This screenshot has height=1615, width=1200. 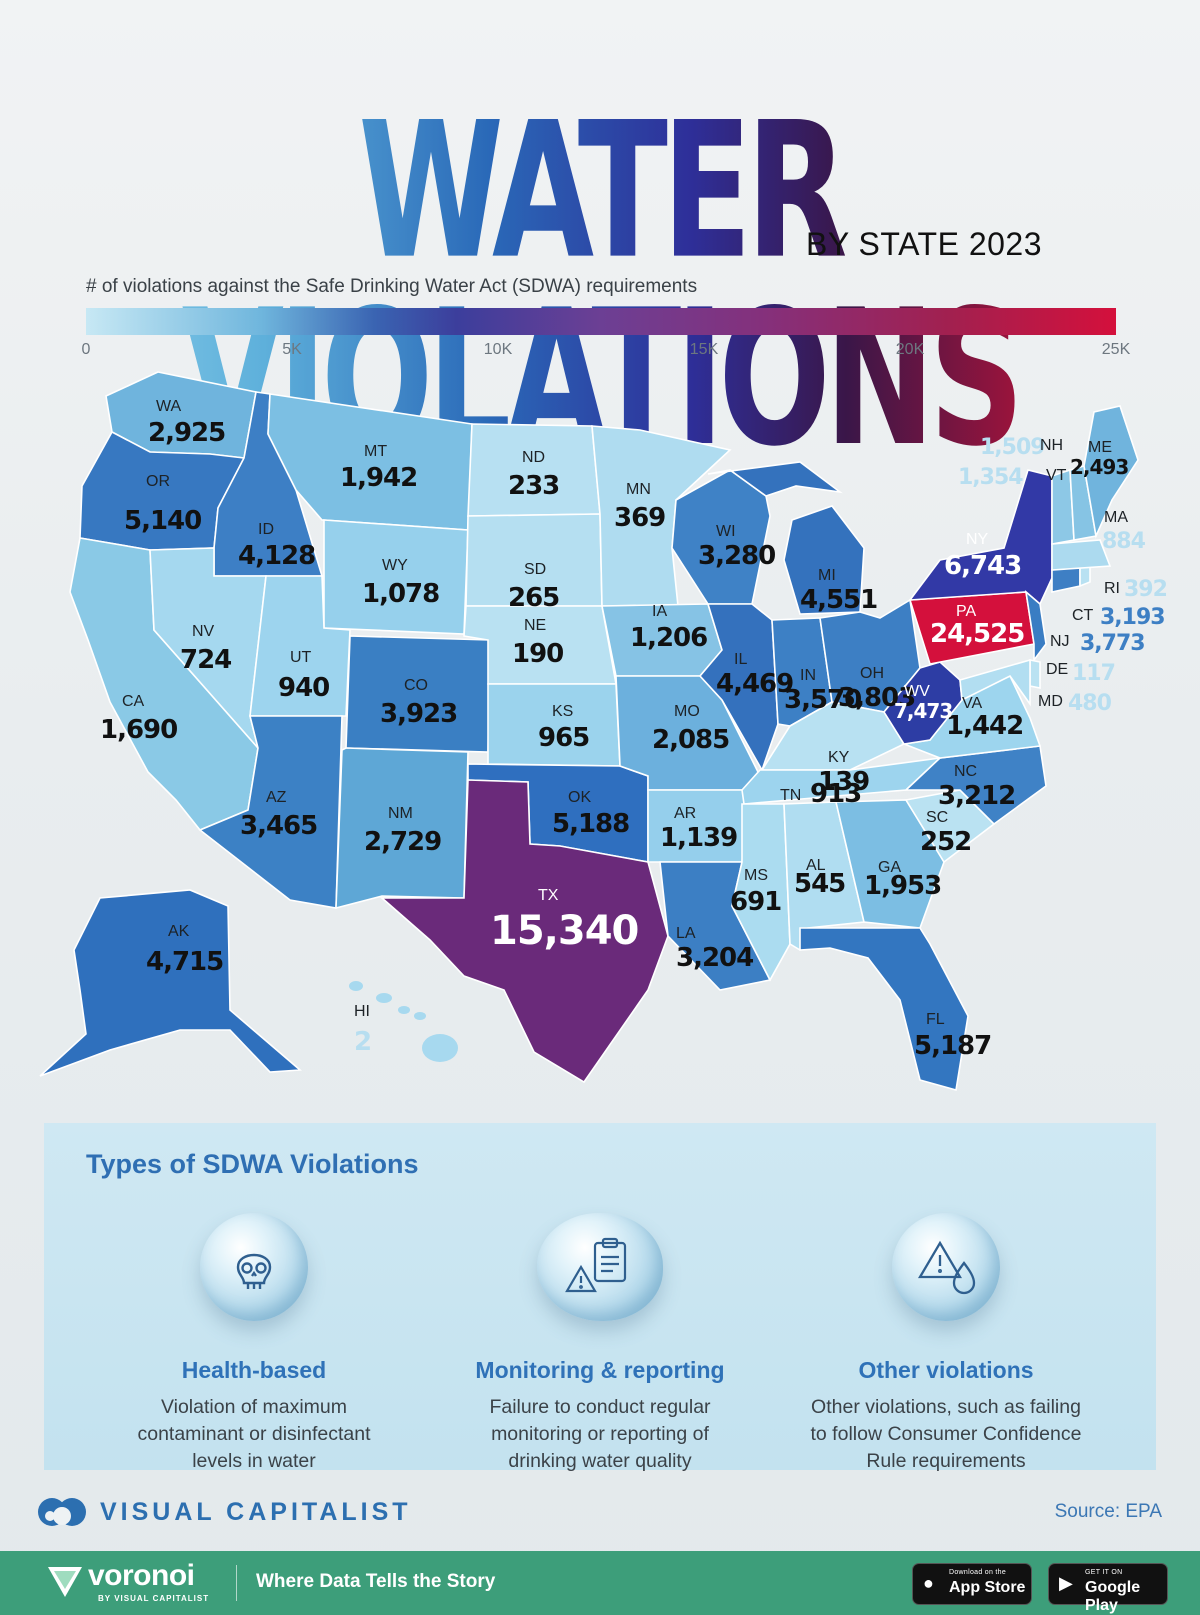 I want to click on label-vt-value: 1,354, so click(x=990, y=477).